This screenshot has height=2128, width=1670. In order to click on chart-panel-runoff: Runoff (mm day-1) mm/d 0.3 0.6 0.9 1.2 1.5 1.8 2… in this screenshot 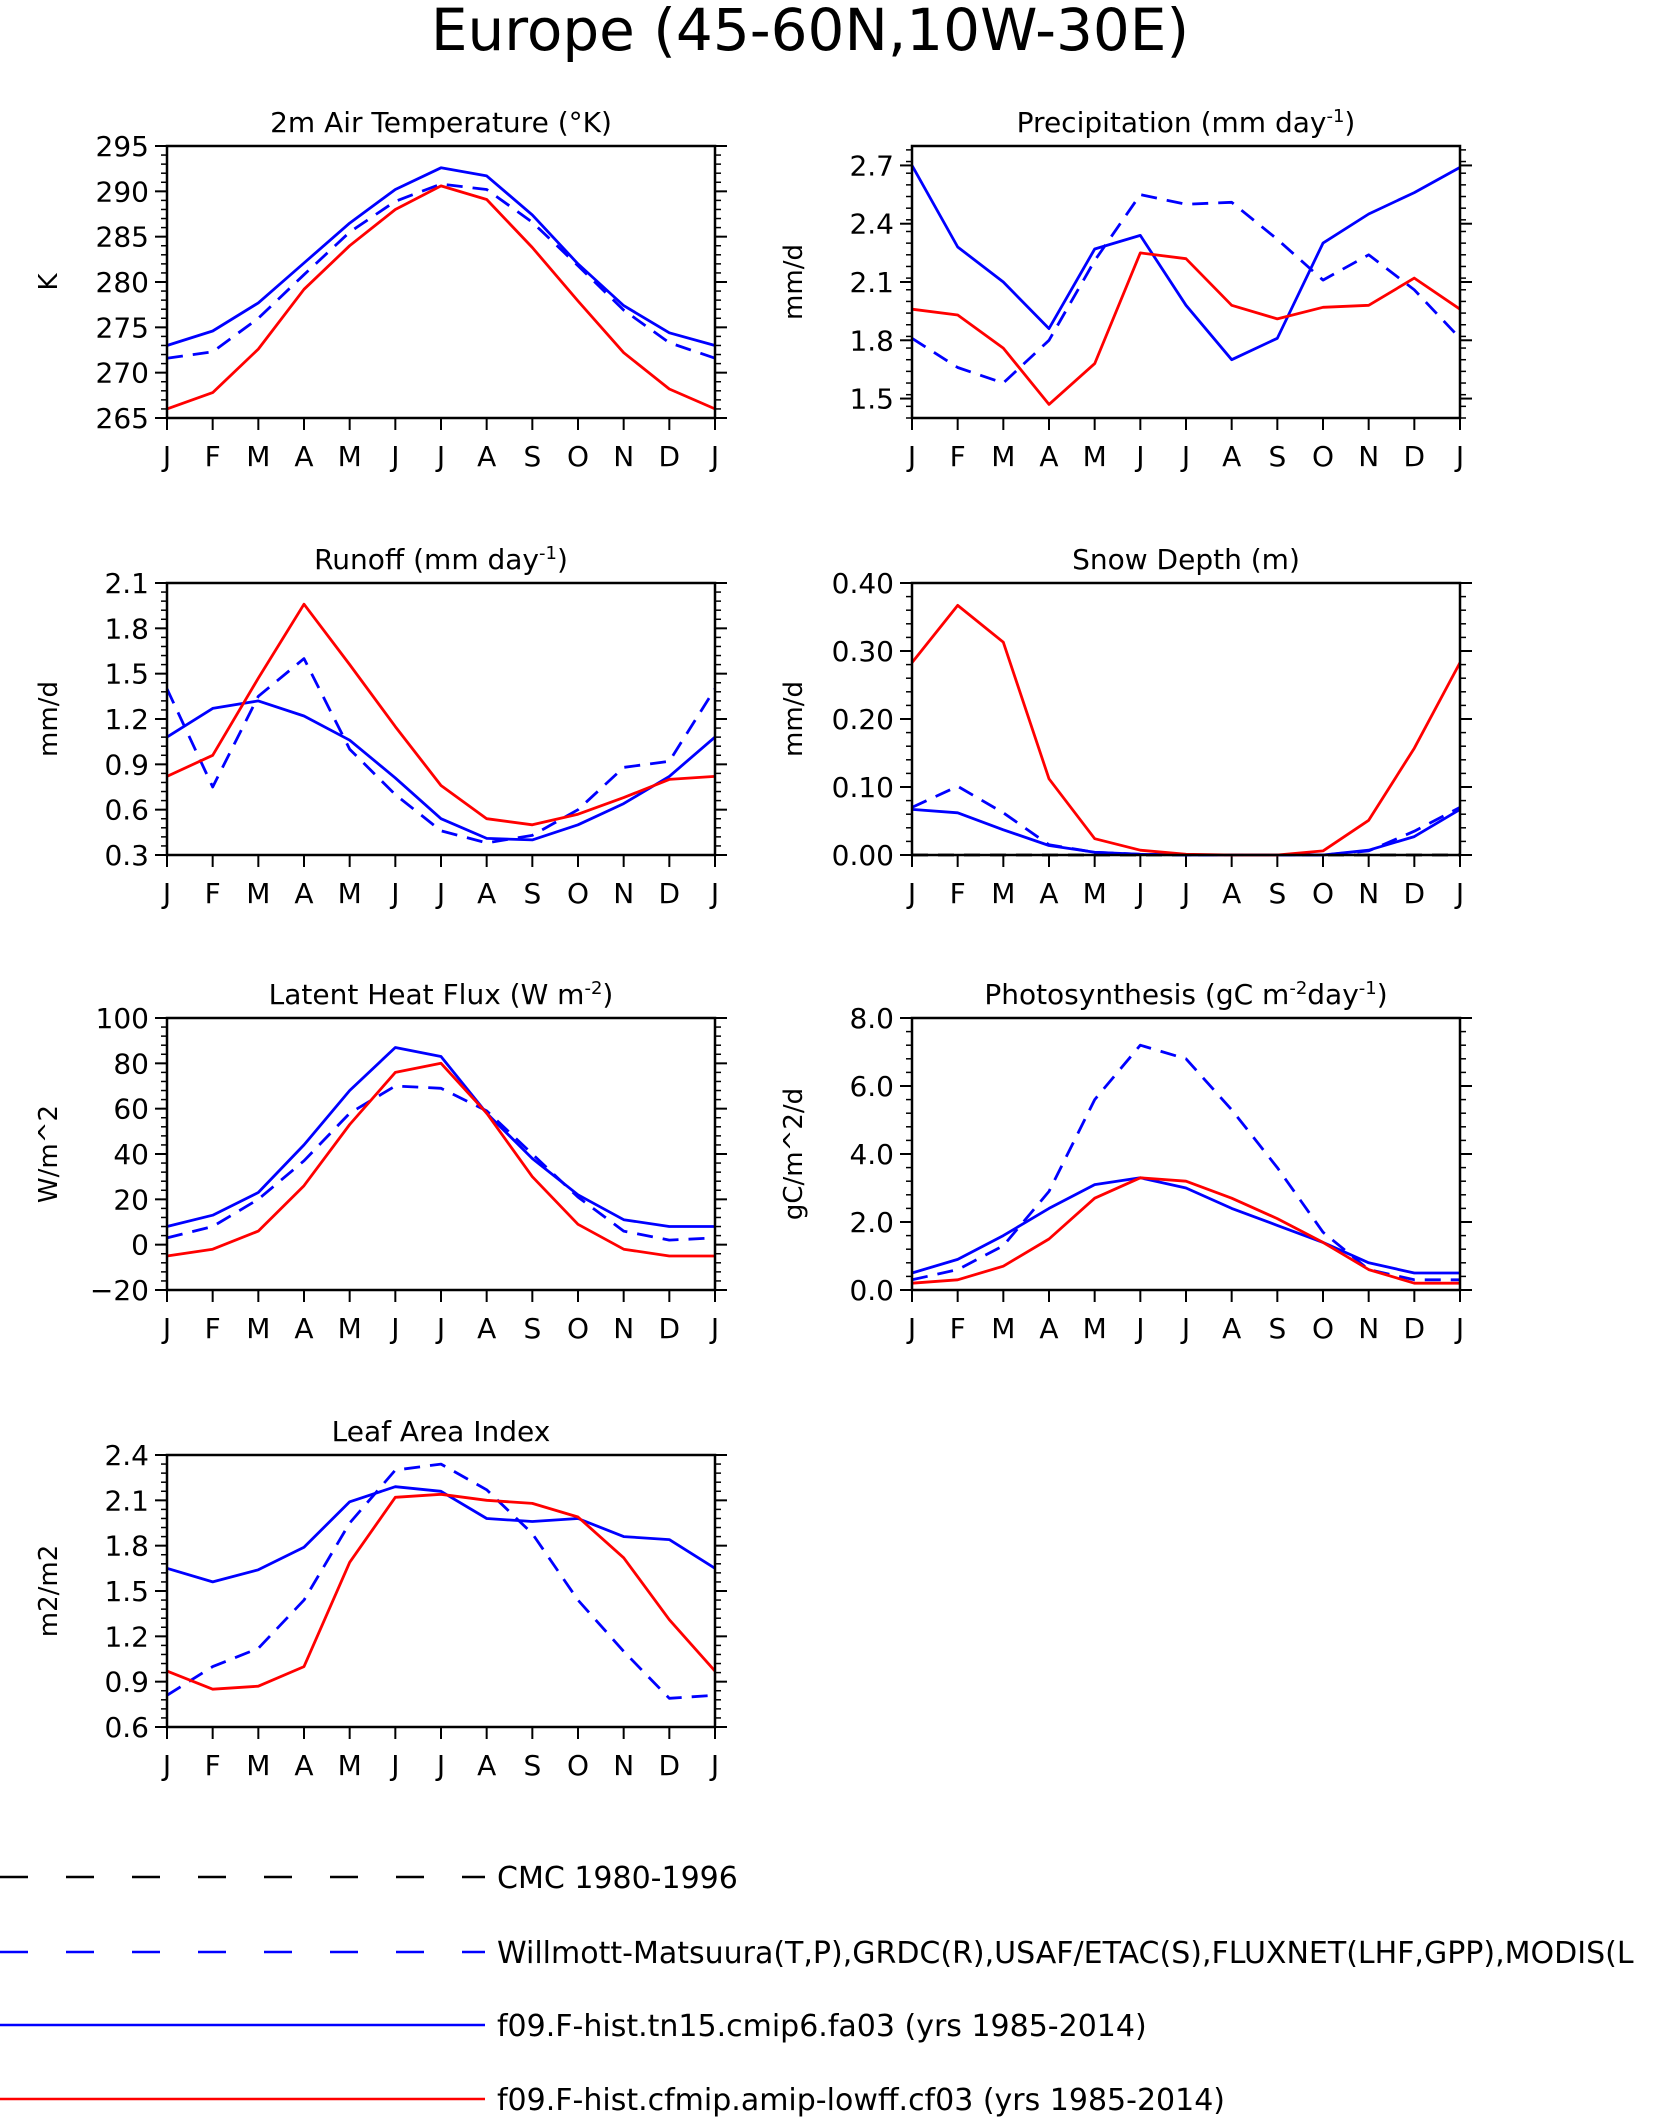, I will do `click(380, 726)`.